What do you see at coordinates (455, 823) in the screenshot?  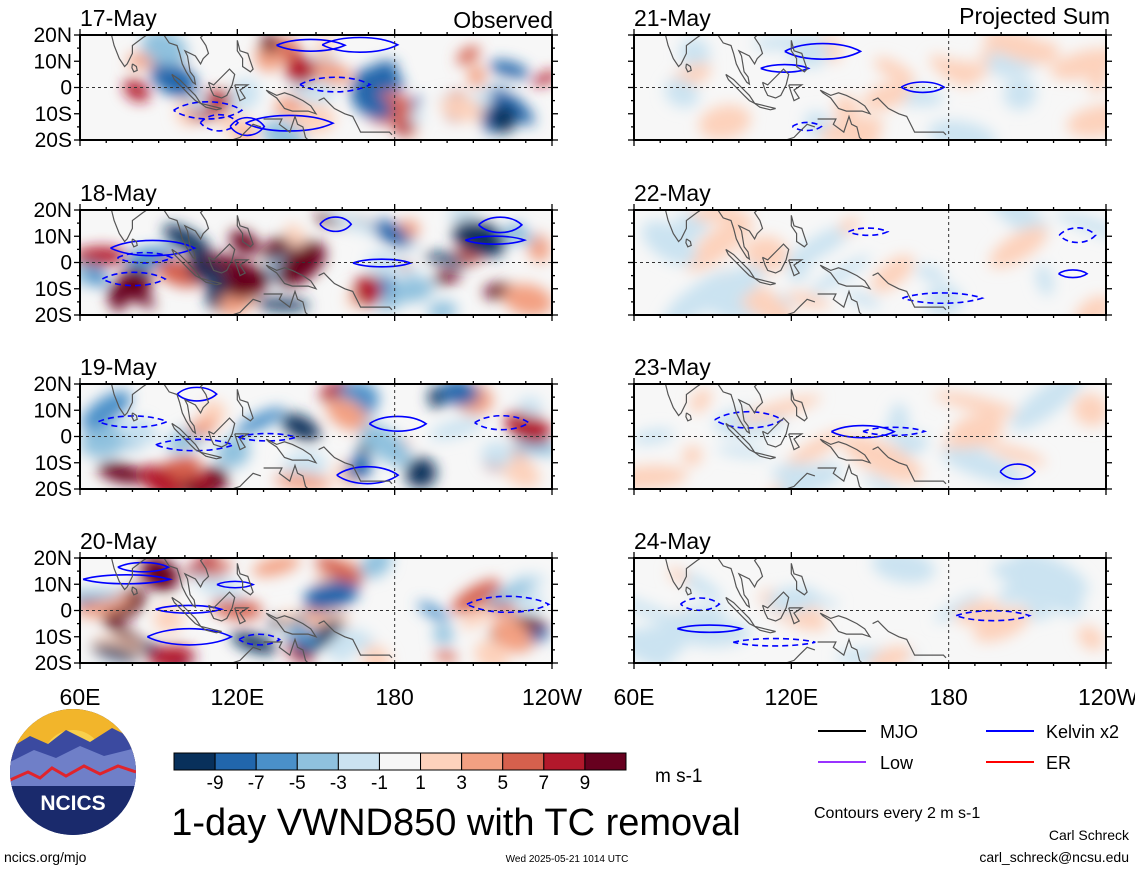 I see `chart-title: 1-day VWND850 with TC removal` at bounding box center [455, 823].